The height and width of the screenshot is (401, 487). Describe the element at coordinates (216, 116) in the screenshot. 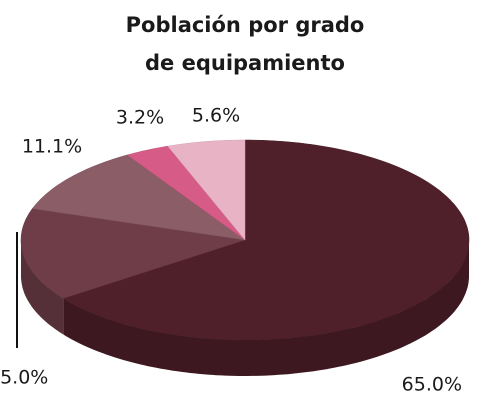

I see `data-label: 5.6%` at that location.